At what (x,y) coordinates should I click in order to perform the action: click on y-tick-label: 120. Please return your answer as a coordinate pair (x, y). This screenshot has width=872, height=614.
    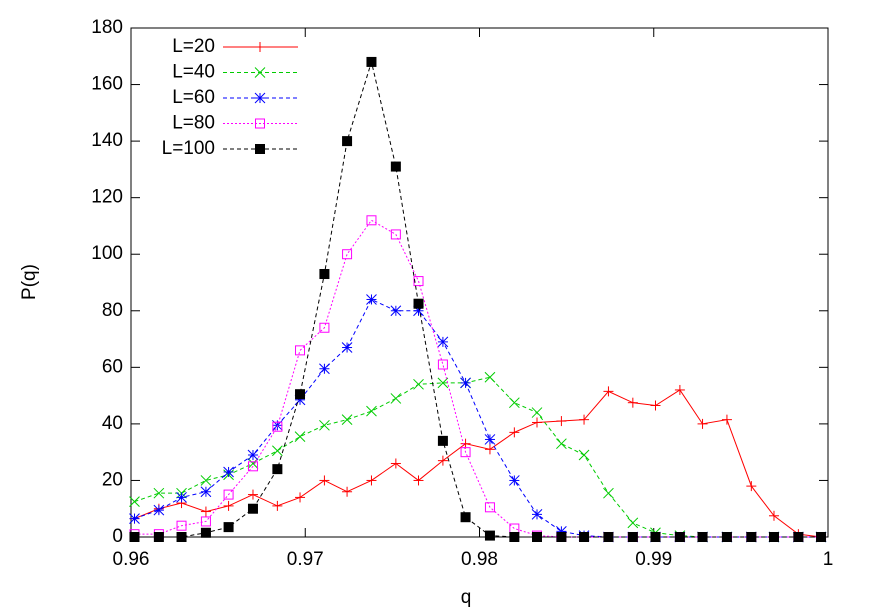
    Looking at the image, I should click on (107, 197).